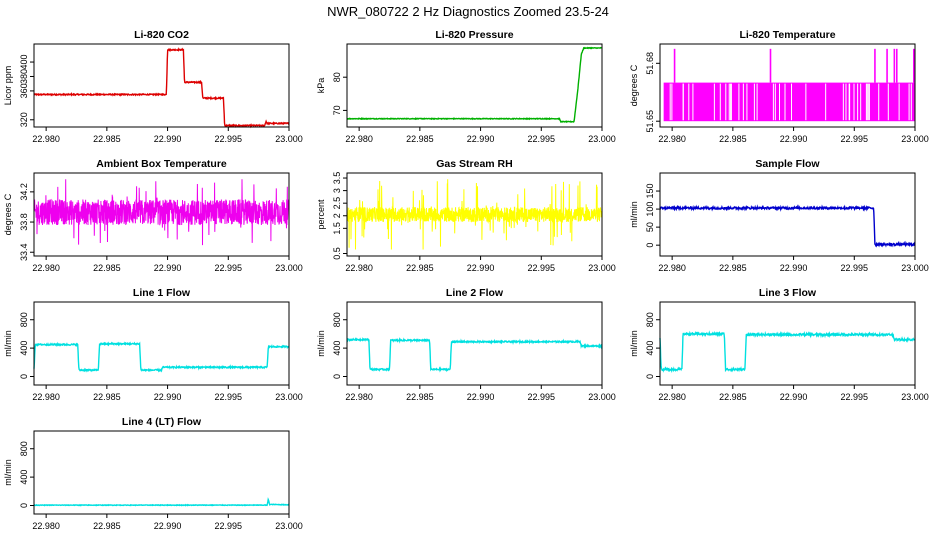  What do you see at coordinates (337, 203) in the screenshot?
I see `y-tick-label: 2.5` at bounding box center [337, 203].